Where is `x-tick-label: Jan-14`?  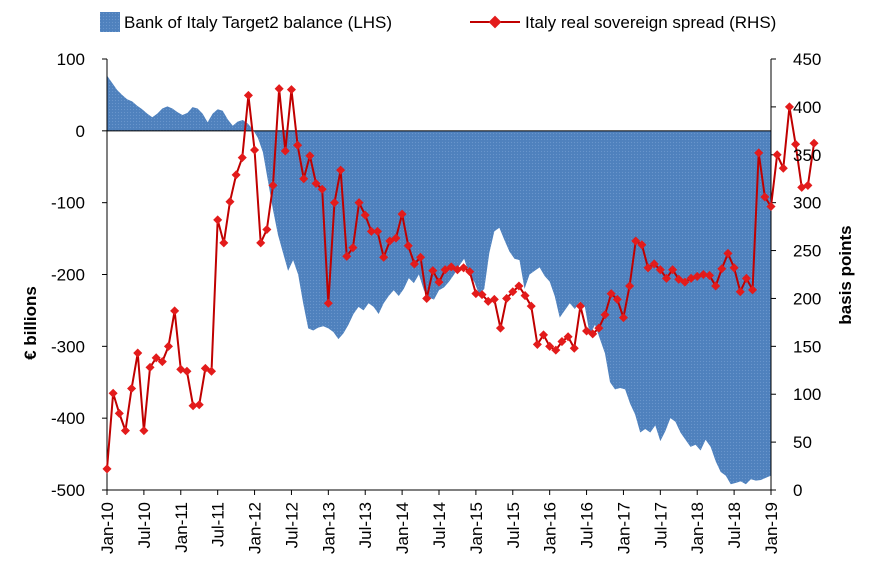
x-tick-label: Jan-14 is located at coordinates (402, 528).